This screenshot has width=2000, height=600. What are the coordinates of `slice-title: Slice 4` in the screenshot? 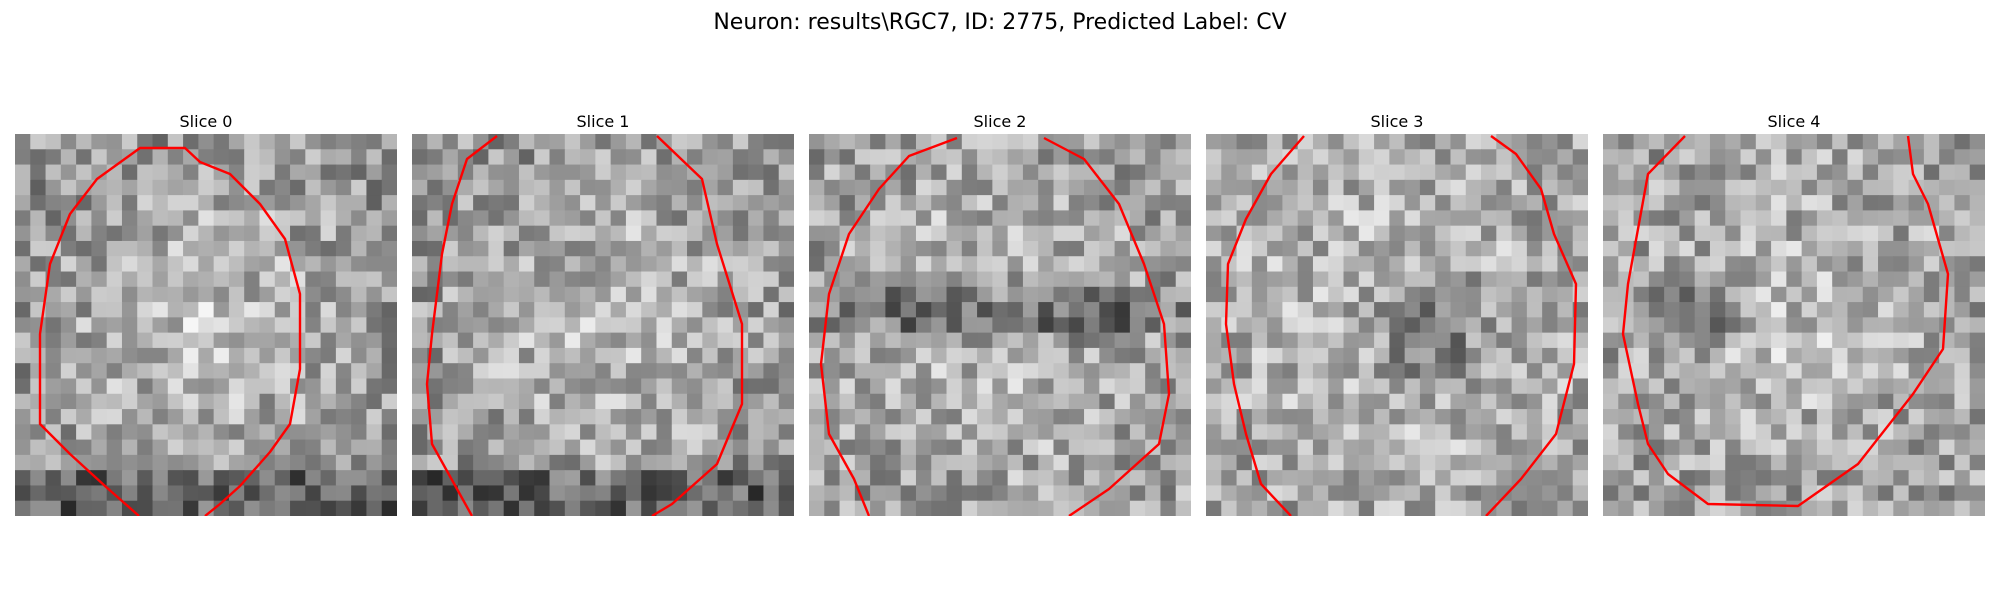 It's located at (1794, 121).